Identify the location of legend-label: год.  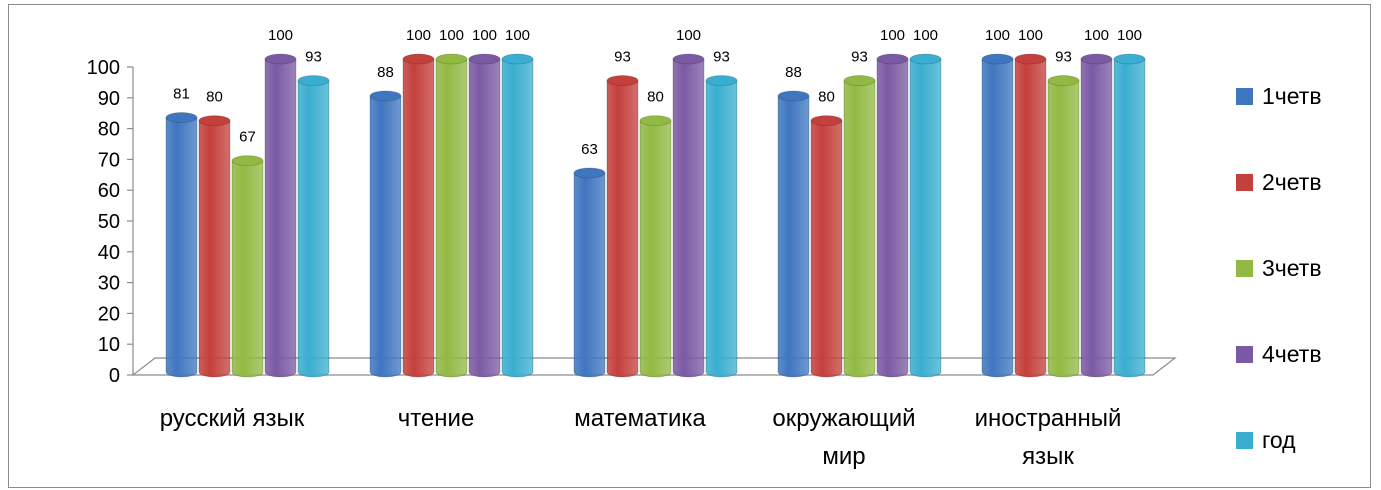
(1279, 440).